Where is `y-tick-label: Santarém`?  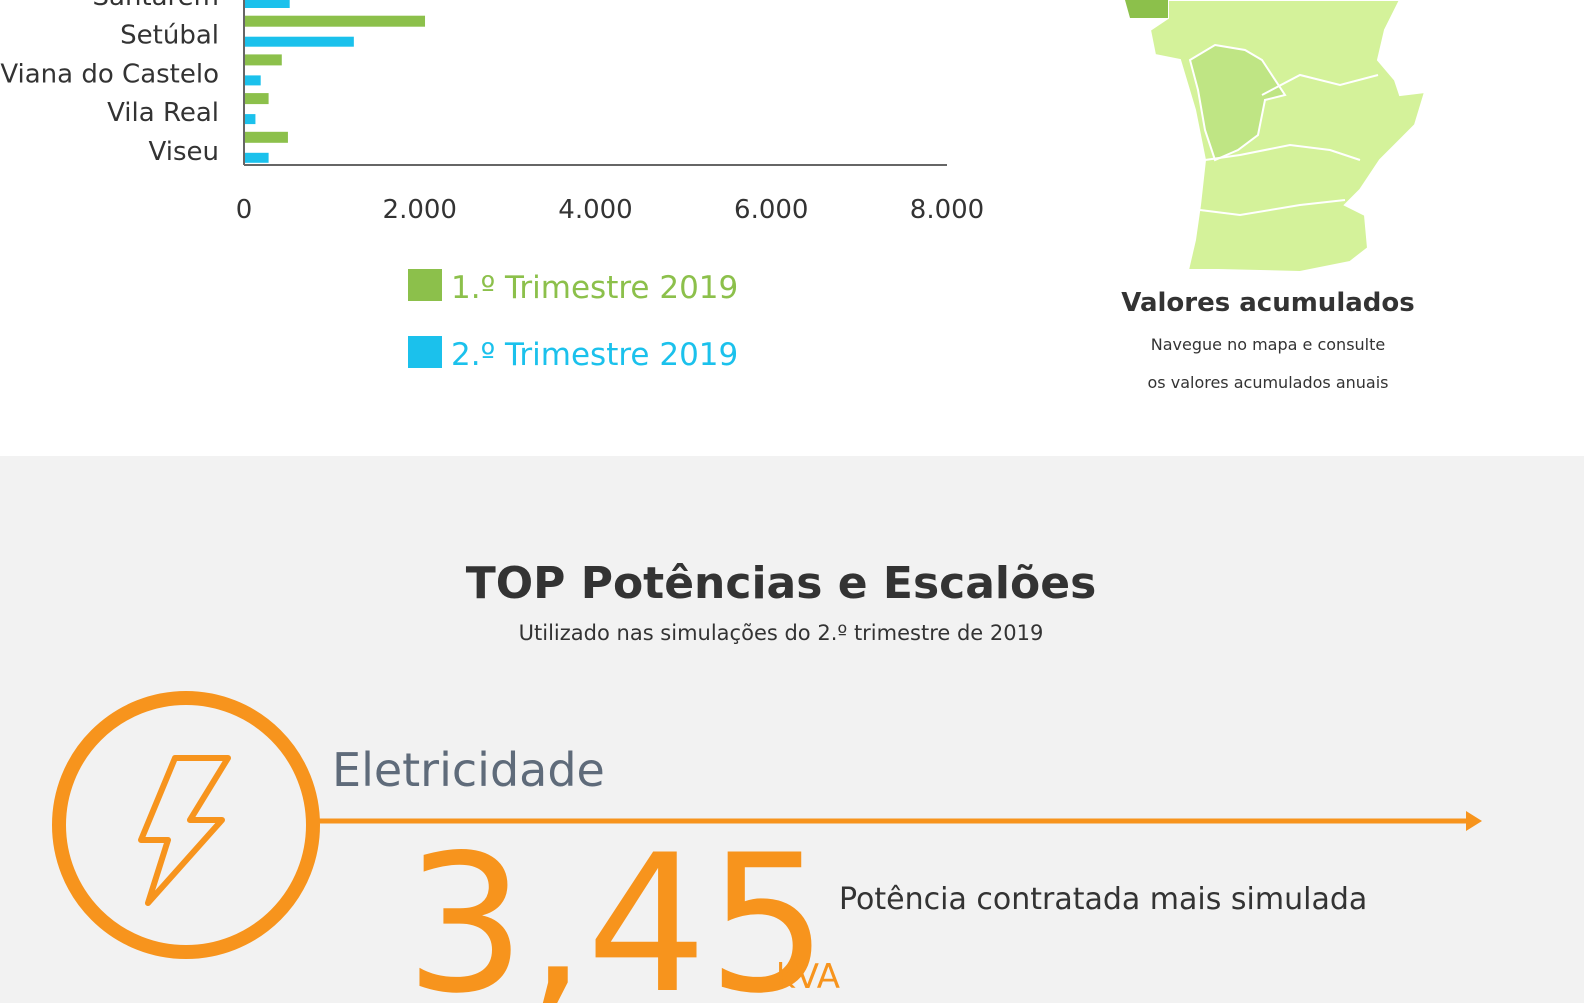 y-tick-label: Santarém is located at coordinates (156, 6).